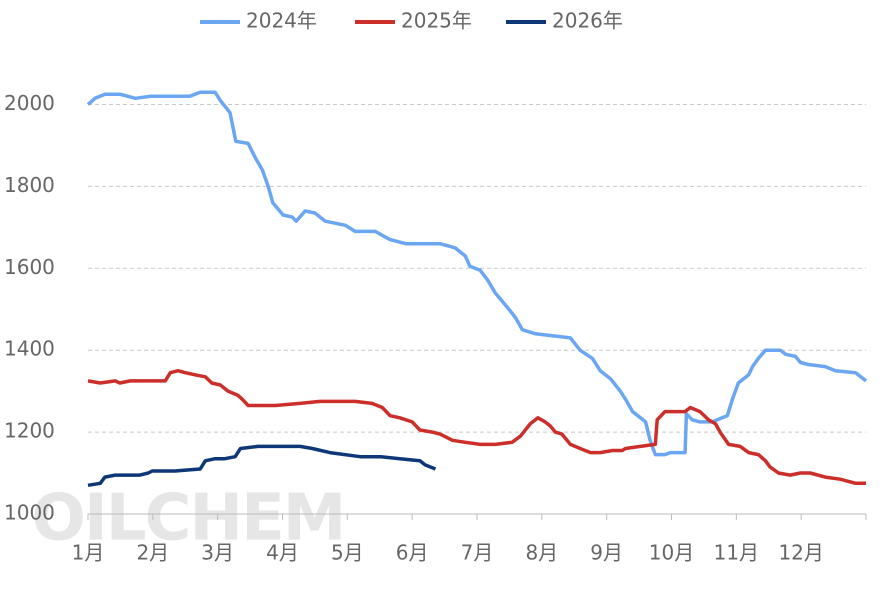 The image size is (886, 590). I want to click on x-tick-label: 7月, so click(477, 553).